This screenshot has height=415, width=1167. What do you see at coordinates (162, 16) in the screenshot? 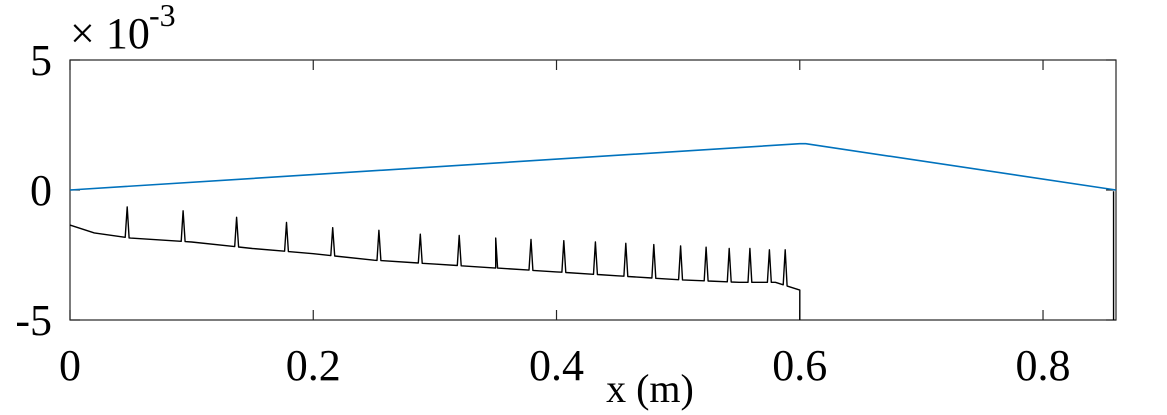
I see `y-multiplier-exponent: -3` at bounding box center [162, 16].